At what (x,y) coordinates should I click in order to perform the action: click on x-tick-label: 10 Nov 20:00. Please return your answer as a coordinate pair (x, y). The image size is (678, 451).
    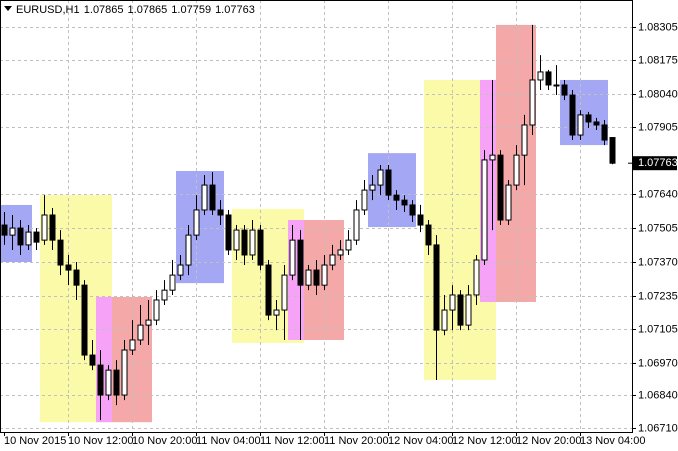
    Looking at the image, I should click on (164, 441).